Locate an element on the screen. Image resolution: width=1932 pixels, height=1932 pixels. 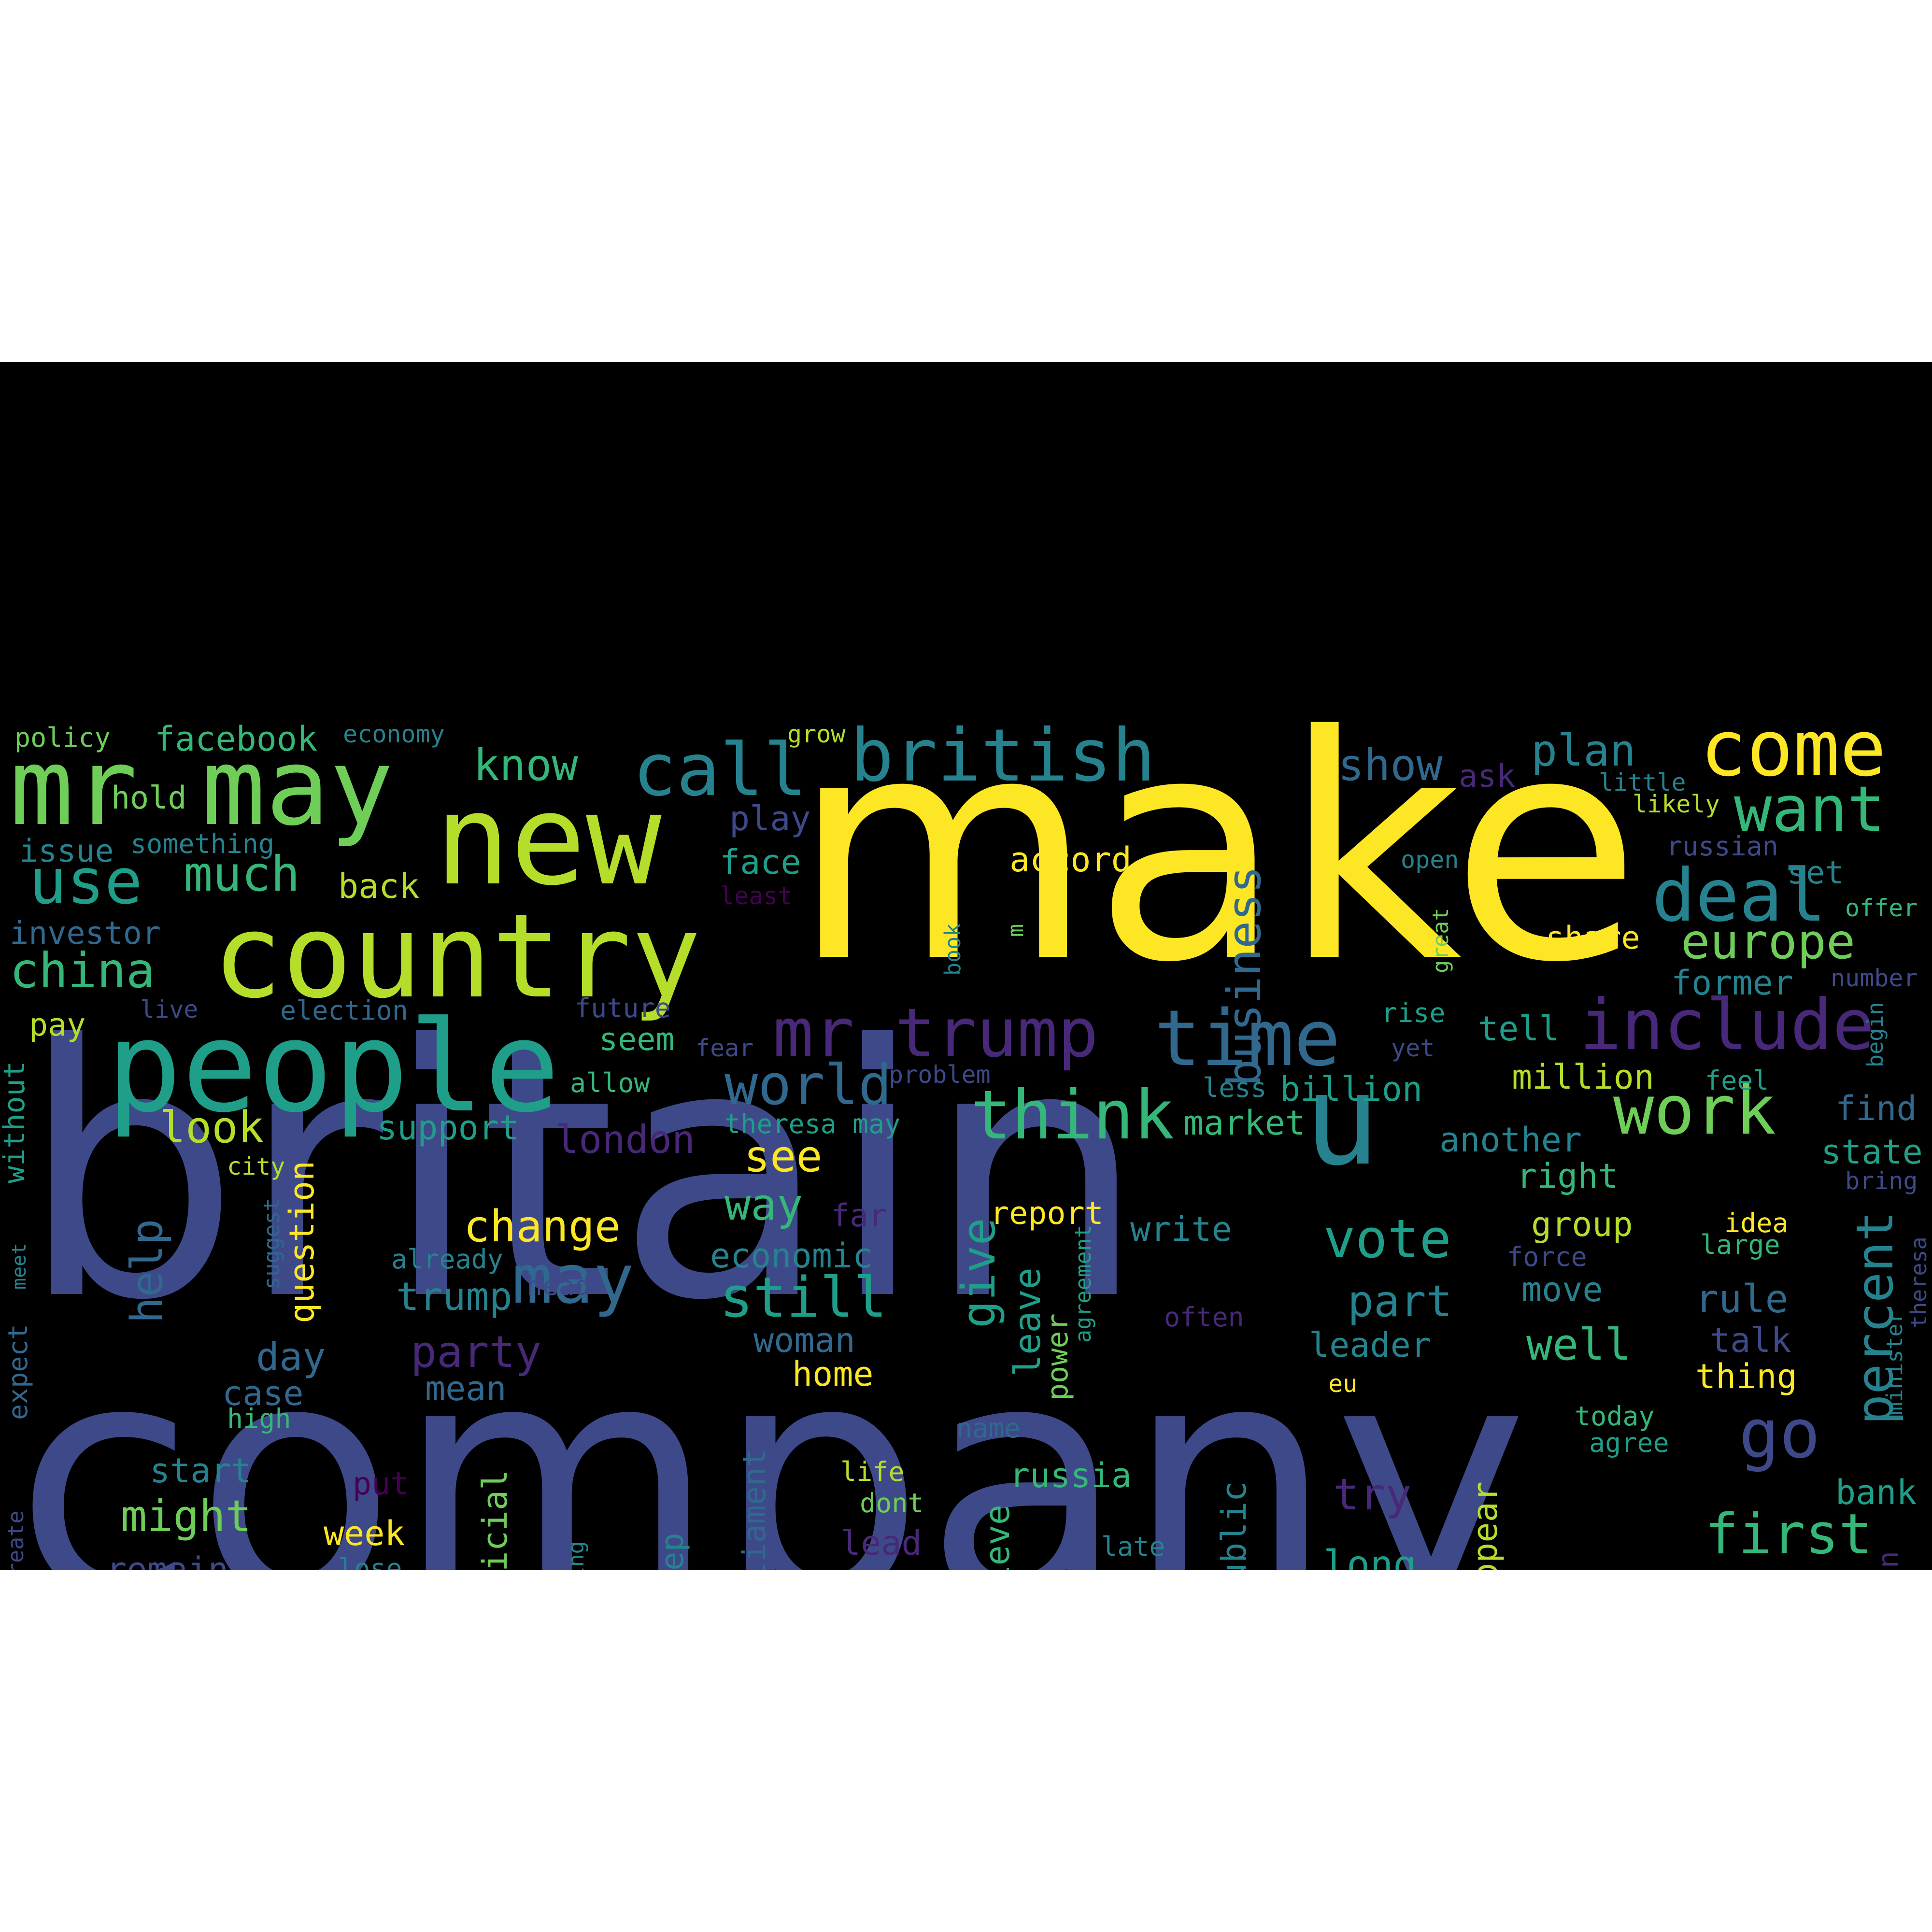
word-large: large is located at coordinates (1740, 1244).